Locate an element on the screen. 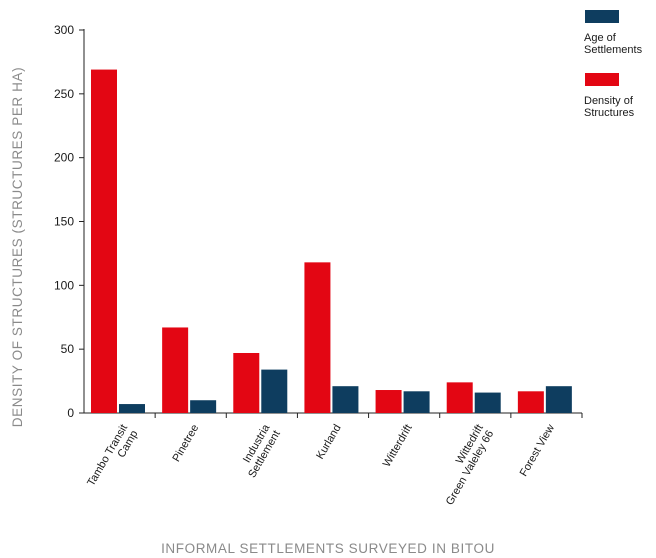 This screenshot has height=558, width=656. y-tick-label: 250 is located at coordinates (64, 94).